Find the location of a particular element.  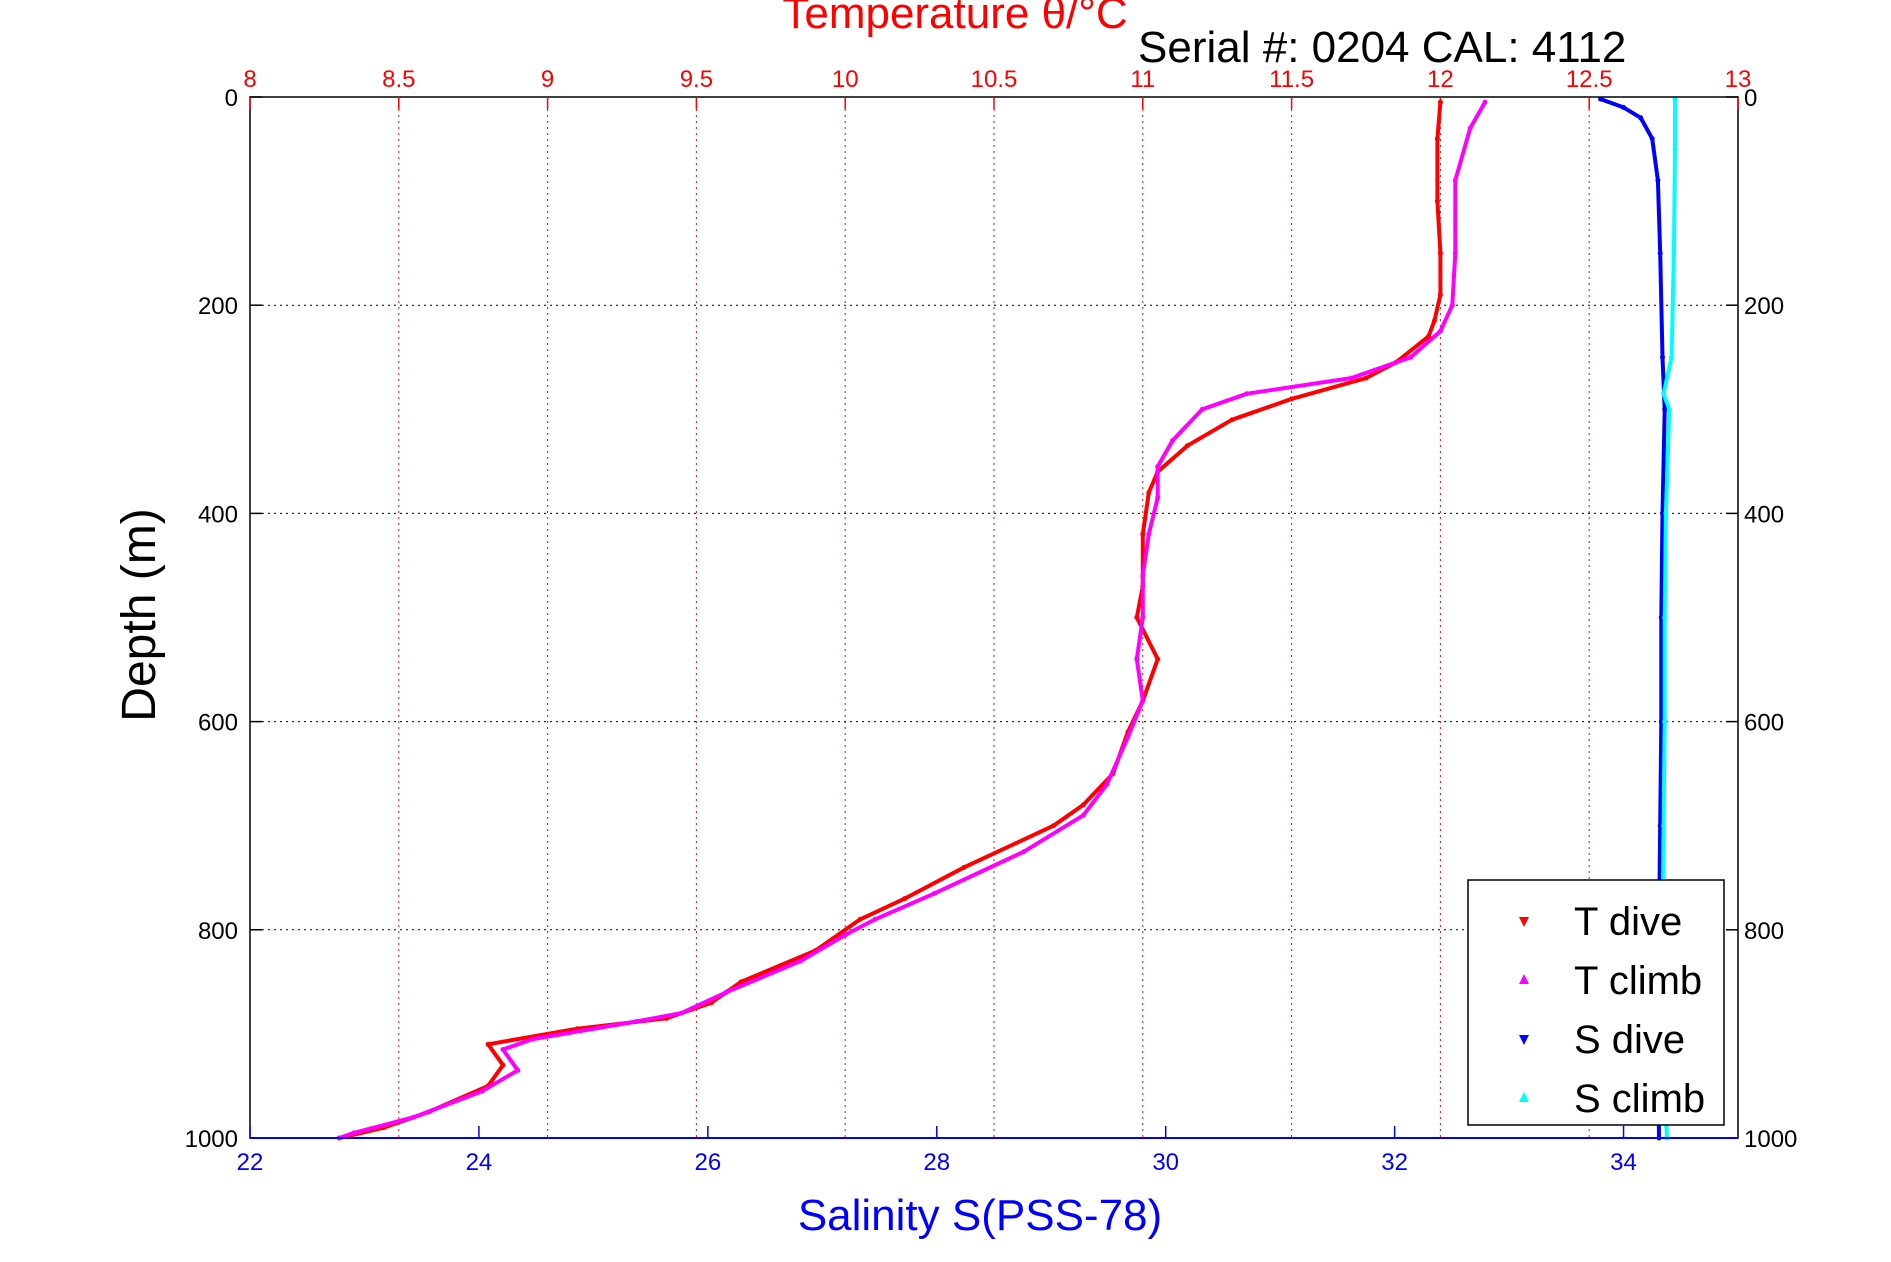

depth-tick-label-right: 800 is located at coordinates (1764, 931).